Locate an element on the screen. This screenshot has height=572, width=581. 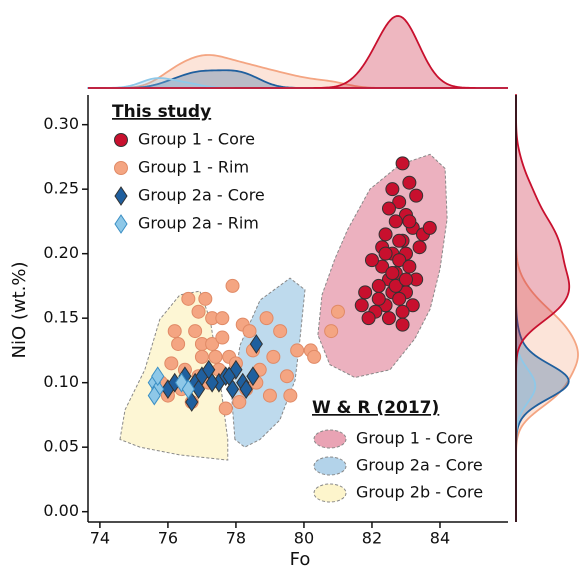
kde-right is located at coordinates (543, 308).